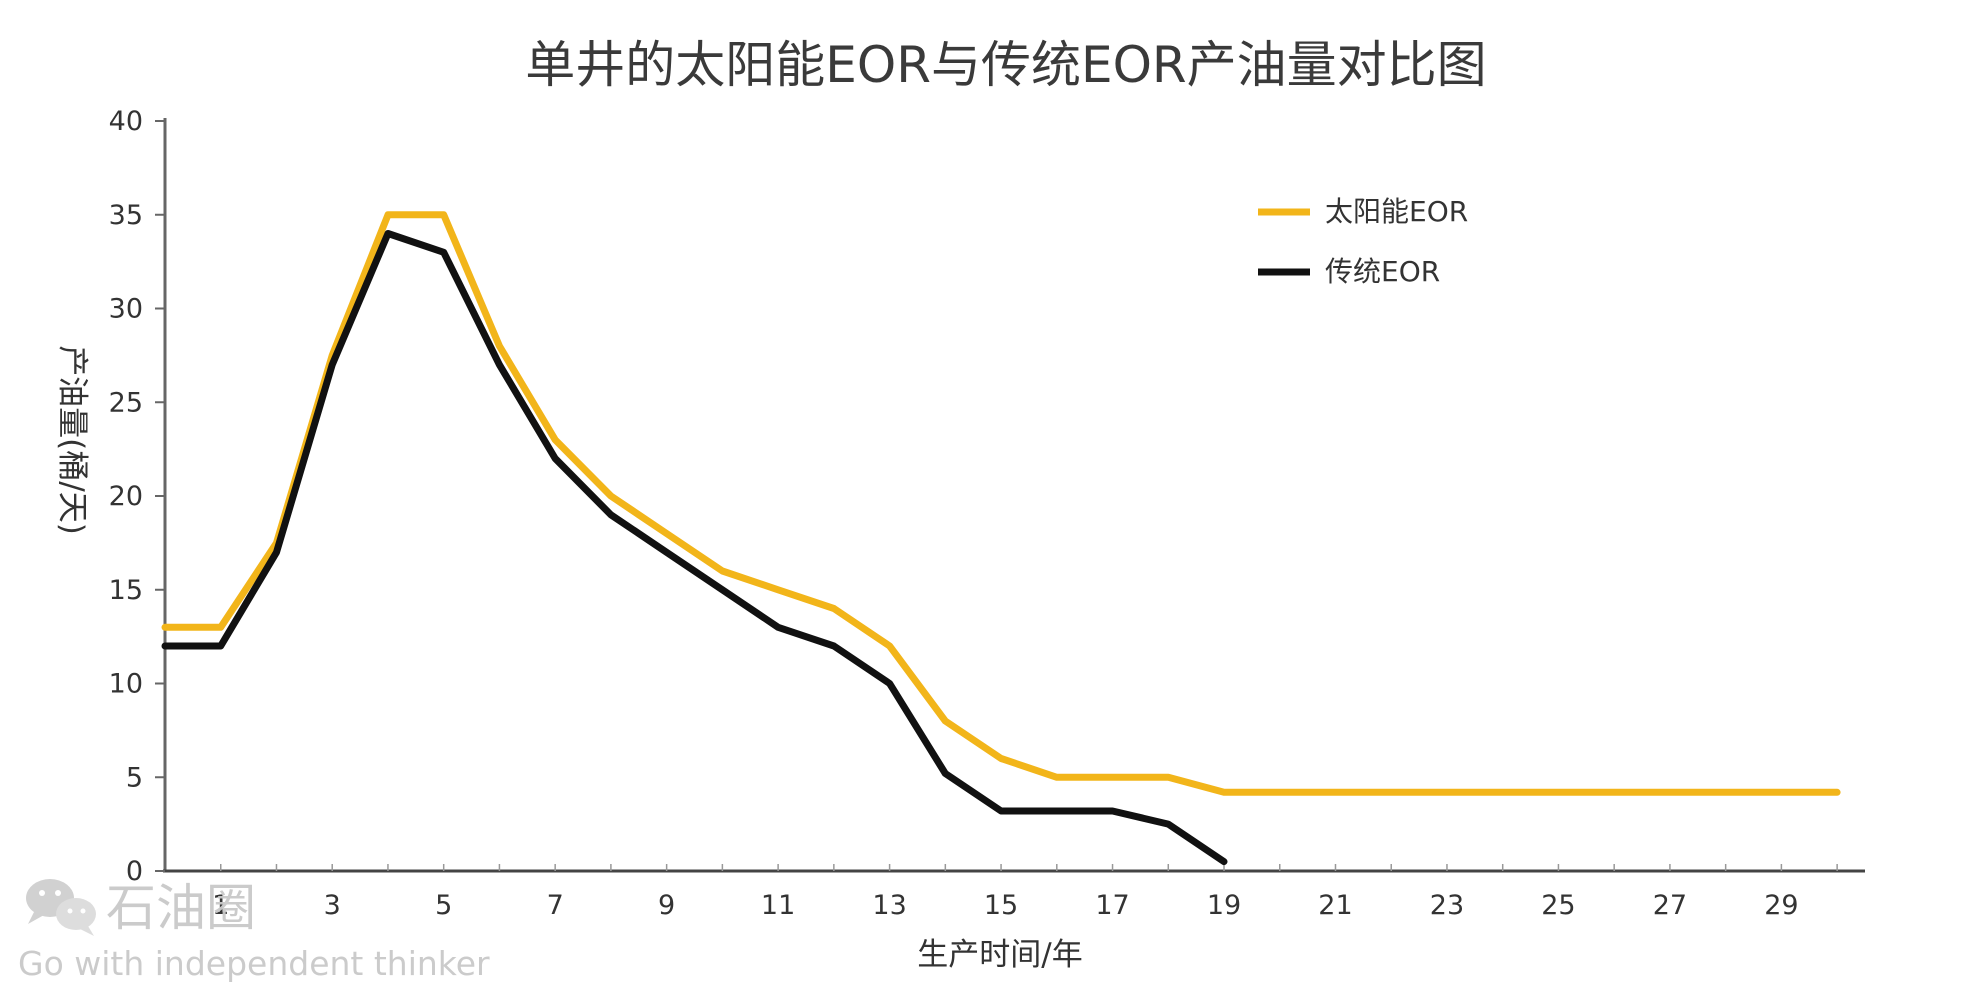 Image resolution: width=1966 pixels, height=983 pixels. I want to click on y-tick-label: 15, so click(126, 590).